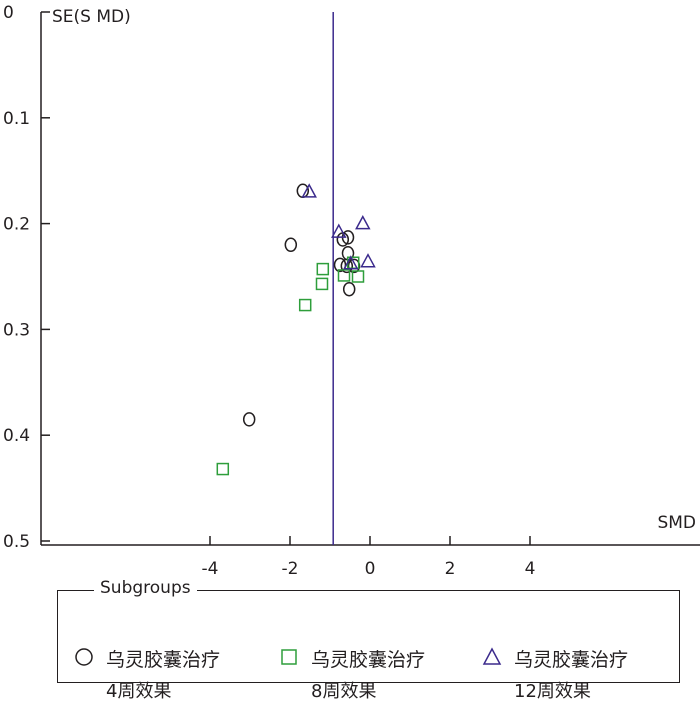 Image resolution: width=700 pixels, height=707 pixels. I want to click on x-tick-label: 0, so click(370, 569).